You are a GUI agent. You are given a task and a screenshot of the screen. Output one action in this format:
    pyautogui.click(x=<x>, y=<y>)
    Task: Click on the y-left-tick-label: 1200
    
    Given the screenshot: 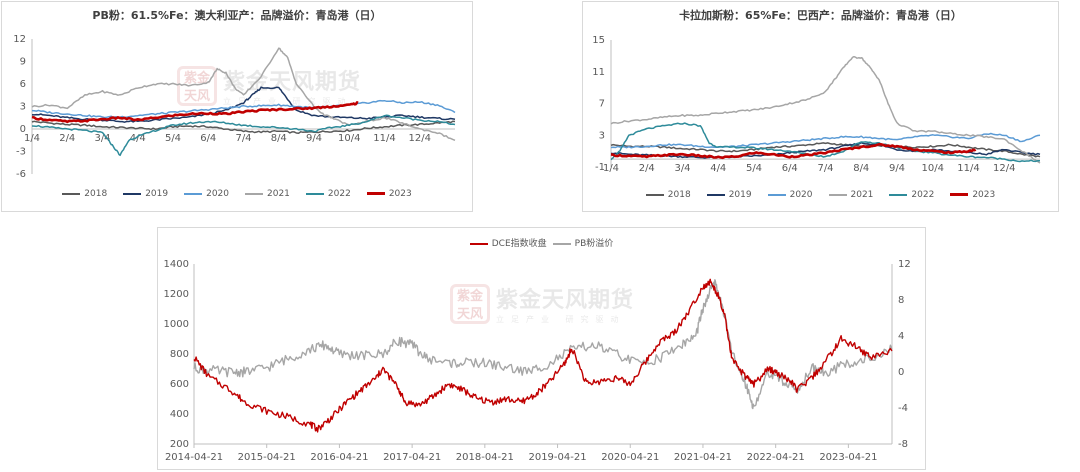 What is the action you would take?
    pyautogui.click(x=176, y=294)
    